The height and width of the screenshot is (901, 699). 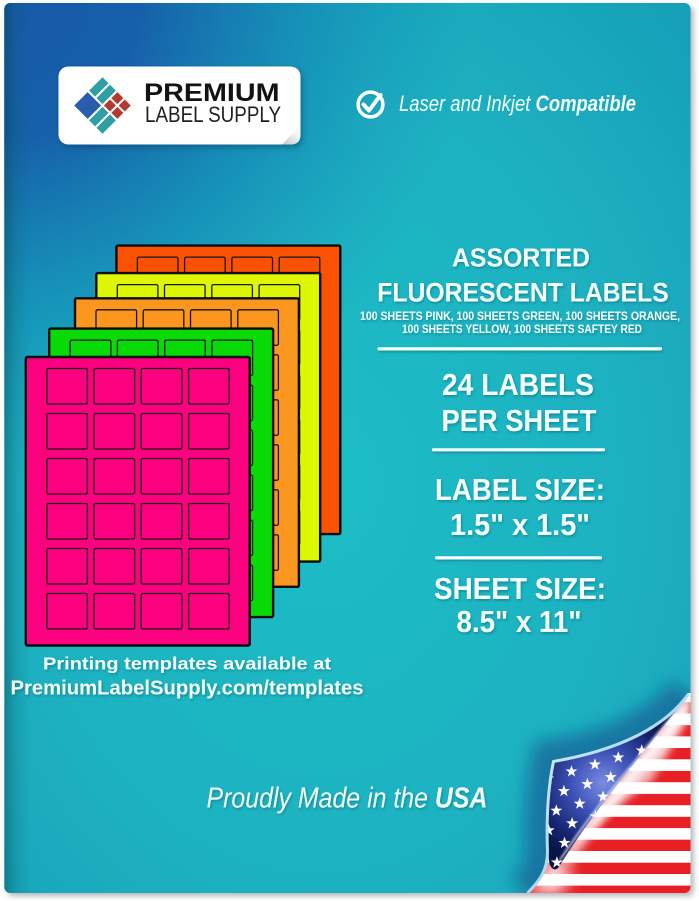 What do you see at coordinates (519, 420) in the screenshot?
I see `svg-text: PER SHEET` at bounding box center [519, 420].